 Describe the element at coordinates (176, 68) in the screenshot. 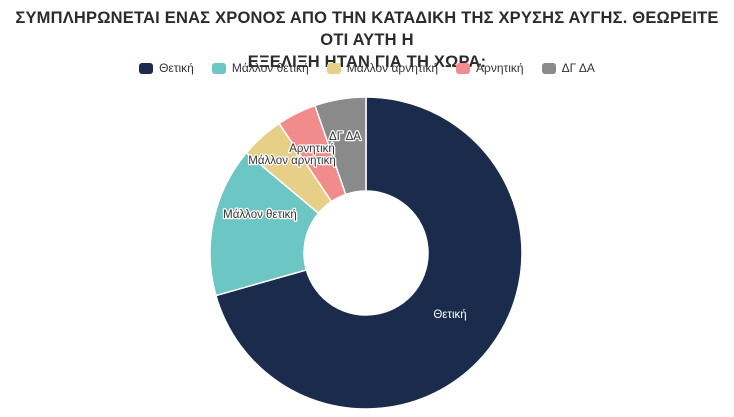

I see `legend-label: Θετική` at that location.